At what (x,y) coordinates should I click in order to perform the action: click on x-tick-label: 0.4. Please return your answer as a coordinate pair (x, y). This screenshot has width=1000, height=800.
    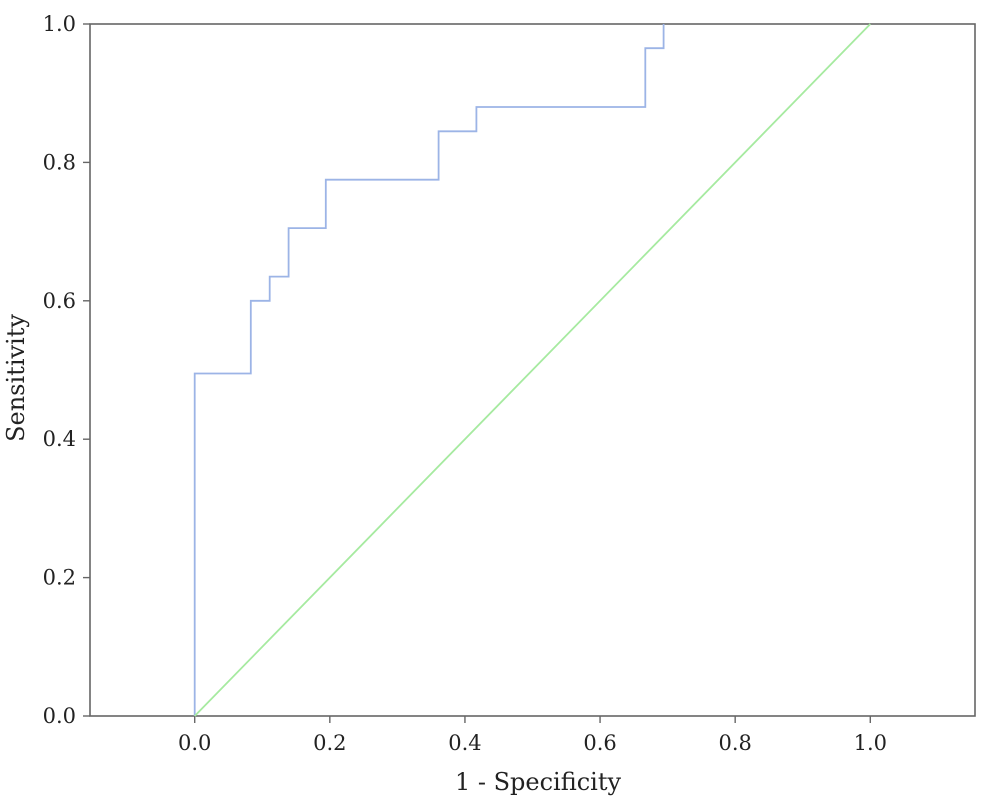
    Looking at the image, I should click on (464, 743).